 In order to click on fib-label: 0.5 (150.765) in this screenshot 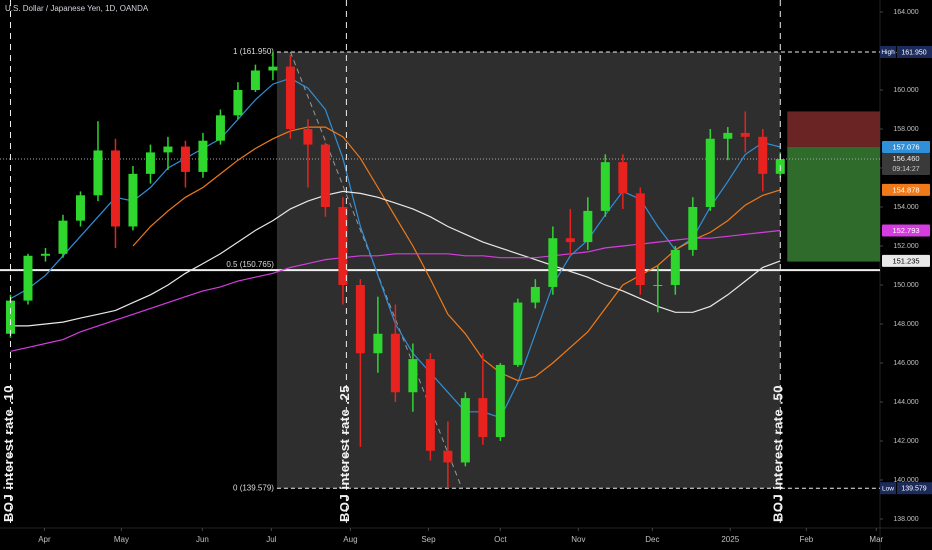, I will do `click(250, 264)`.